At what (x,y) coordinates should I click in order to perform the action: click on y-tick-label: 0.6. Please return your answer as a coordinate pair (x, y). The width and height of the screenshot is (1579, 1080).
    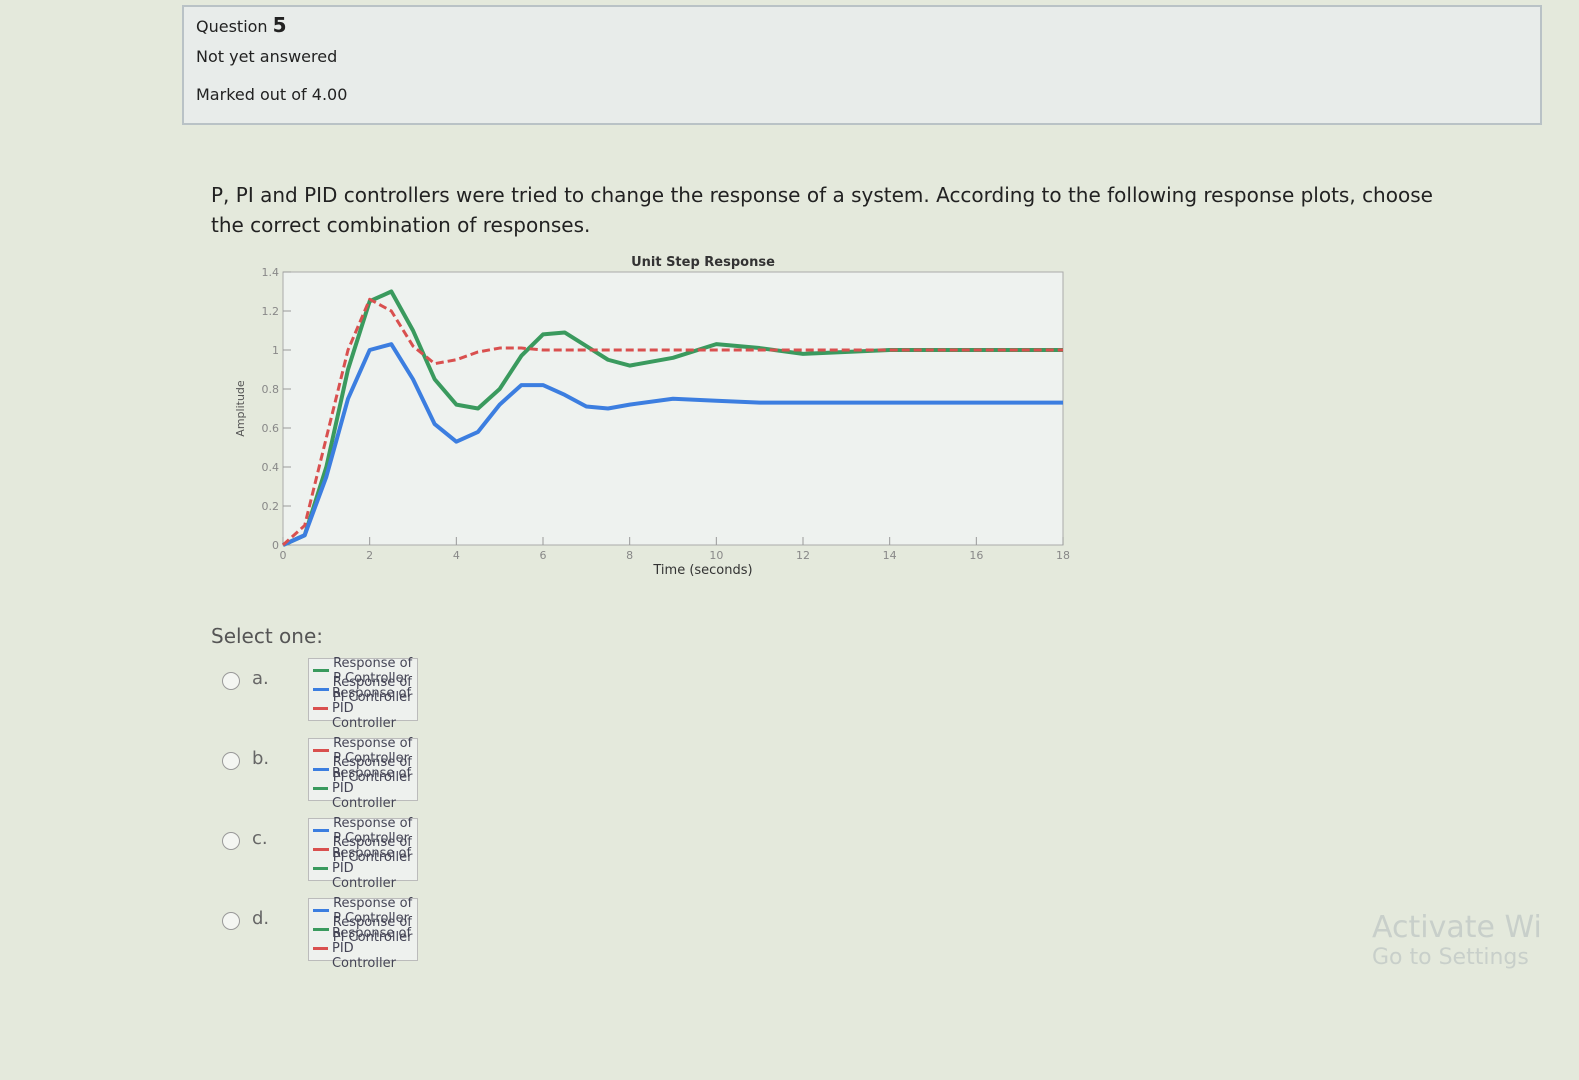
    Looking at the image, I should click on (271, 428).